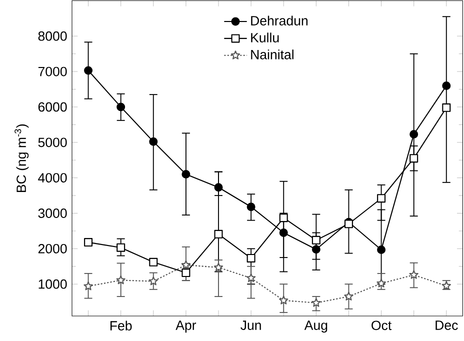 This screenshot has width=464, height=341. Describe the element at coordinates (382, 325) in the screenshot. I see `x-tick-label: Oct` at that location.